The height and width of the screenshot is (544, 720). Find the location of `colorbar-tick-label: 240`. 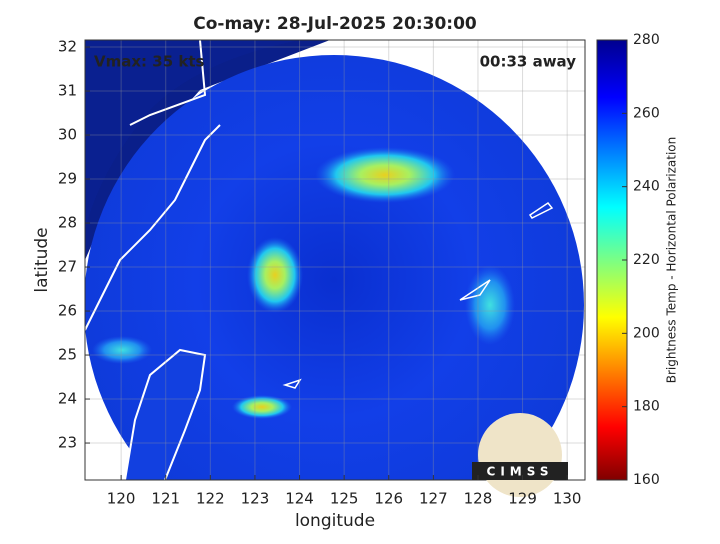

colorbar-tick-label: 240 is located at coordinates (646, 187).